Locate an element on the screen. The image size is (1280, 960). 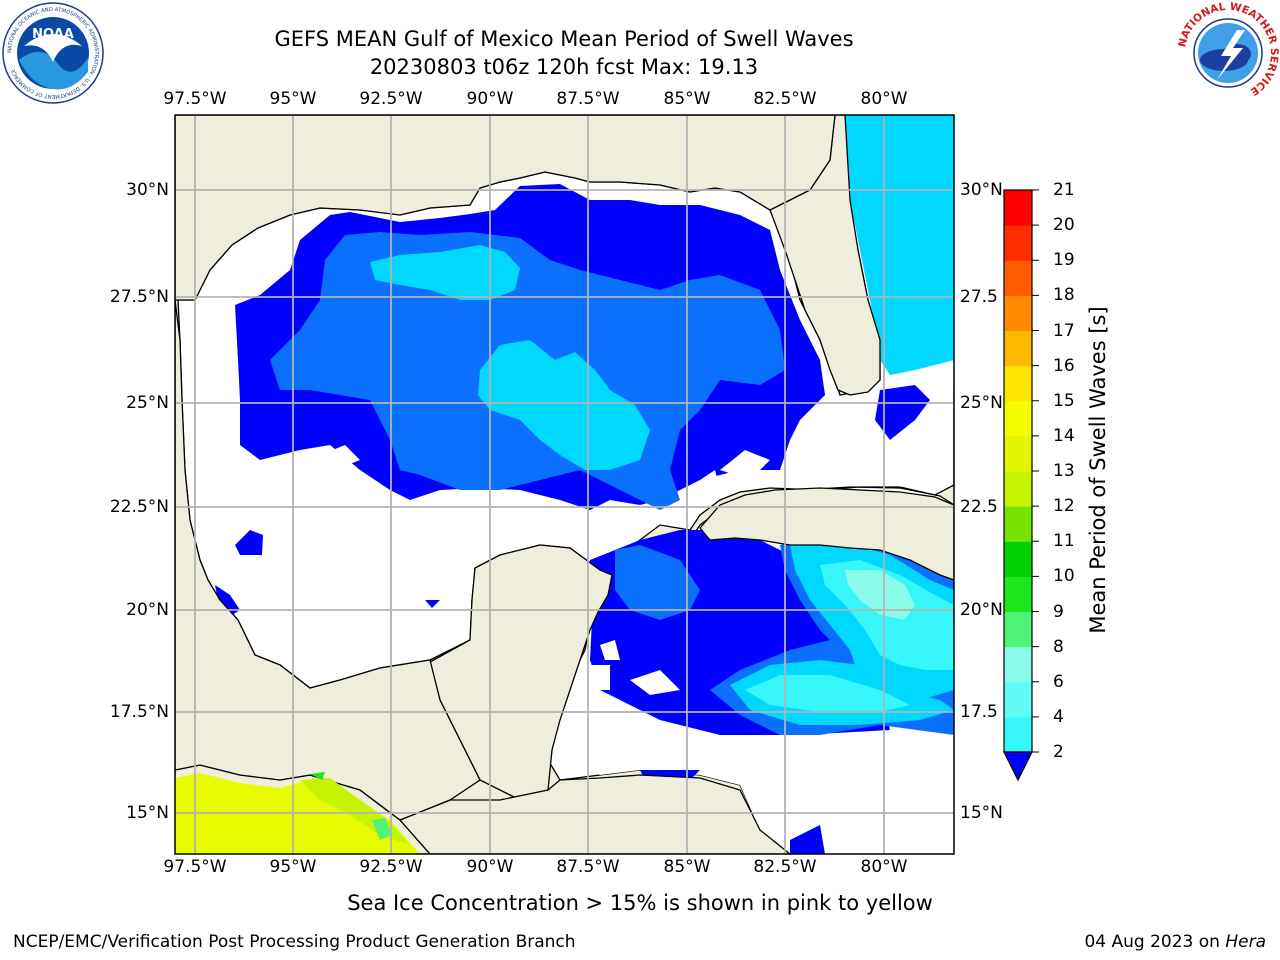
lat-tick-right: 27.5 is located at coordinates (979, 297).